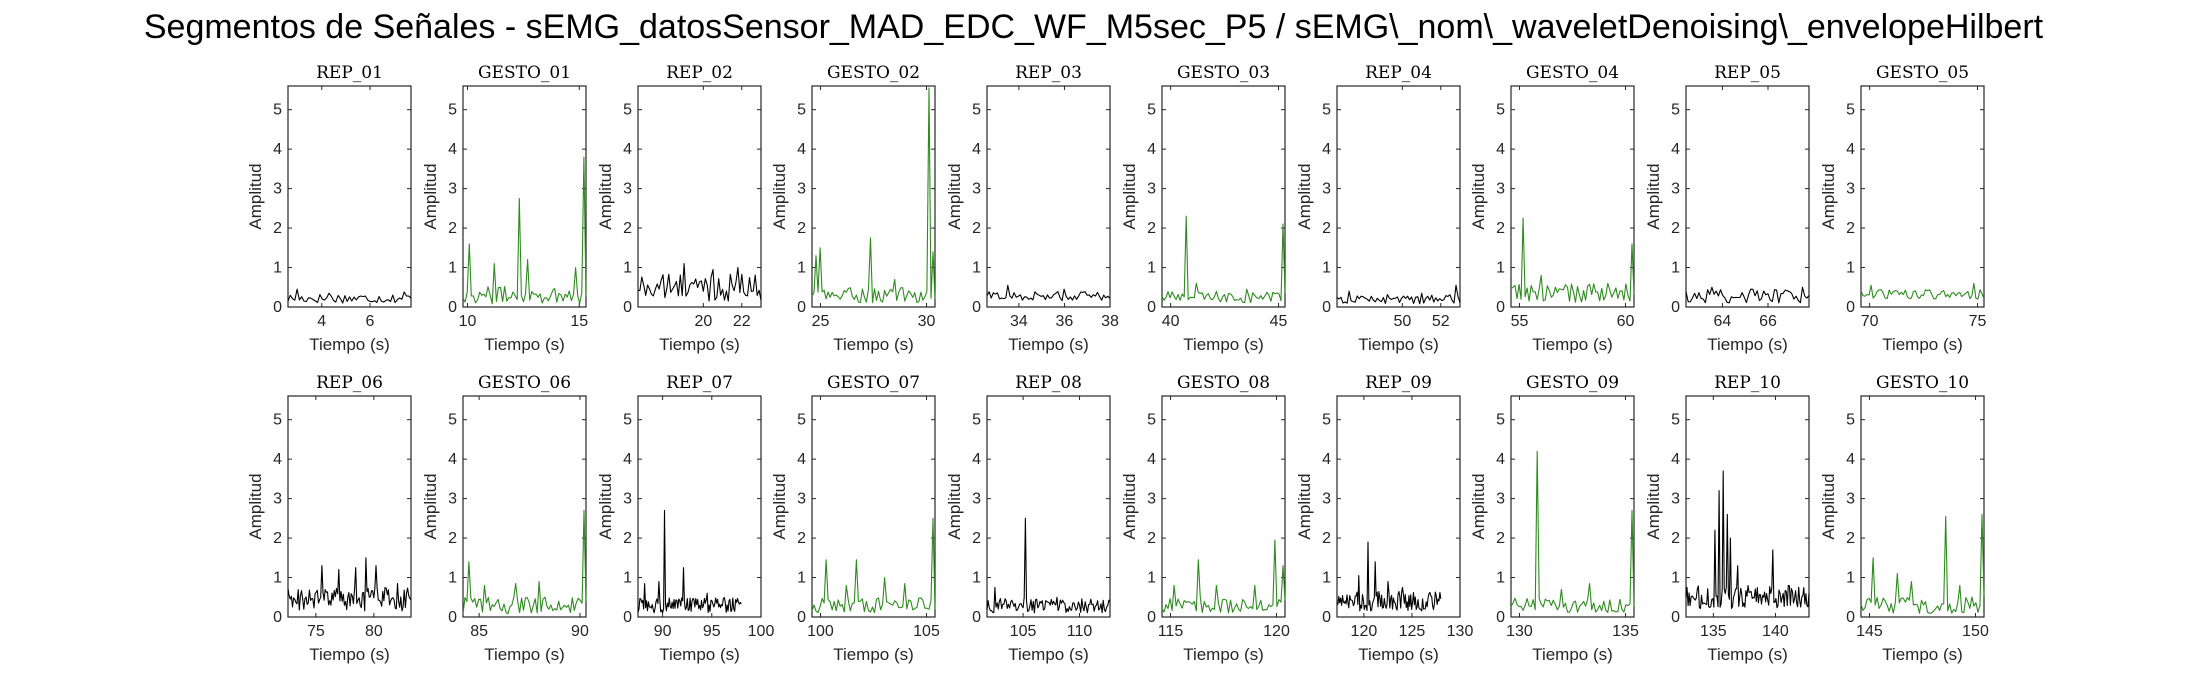 The image size is (2187, 688). What do you see at coordinates (1223, 73) in the screenshot?
I see `subplot-title: GESTO_03` at bounding box center [1223, 73].